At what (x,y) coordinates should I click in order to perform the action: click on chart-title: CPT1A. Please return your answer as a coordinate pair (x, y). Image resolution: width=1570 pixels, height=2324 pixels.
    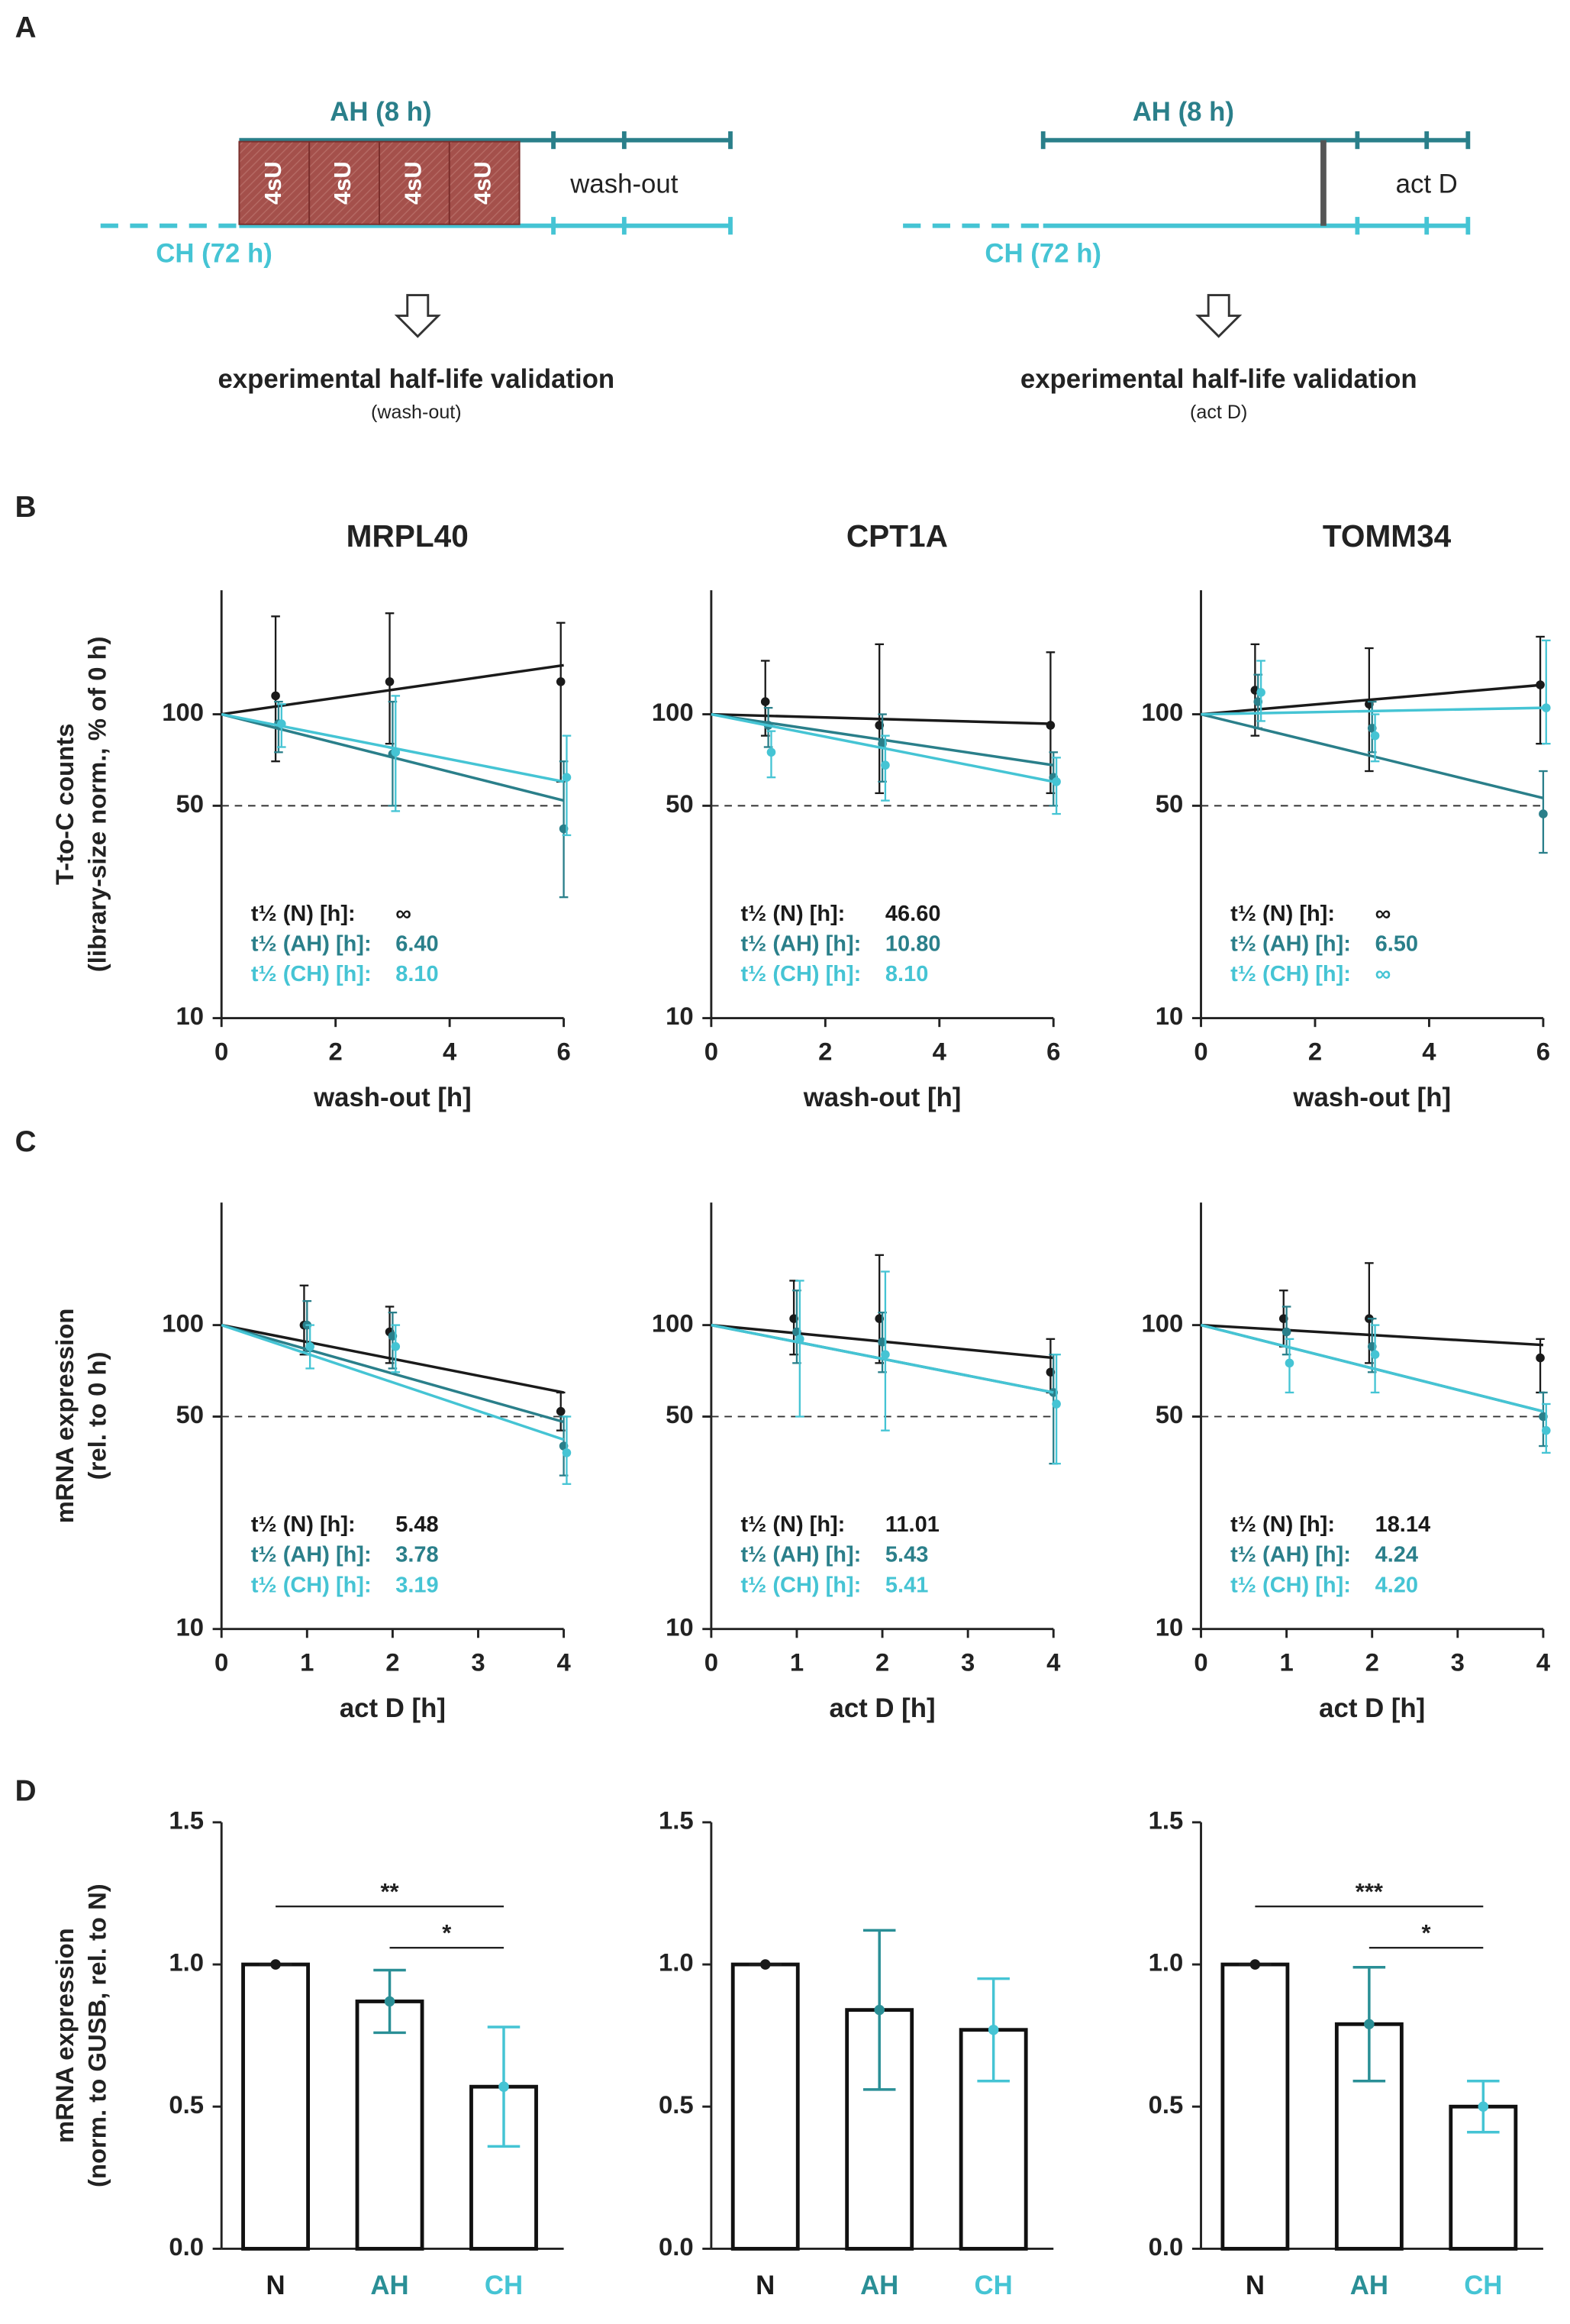
    Looking at the image, I should click on (897, 536).